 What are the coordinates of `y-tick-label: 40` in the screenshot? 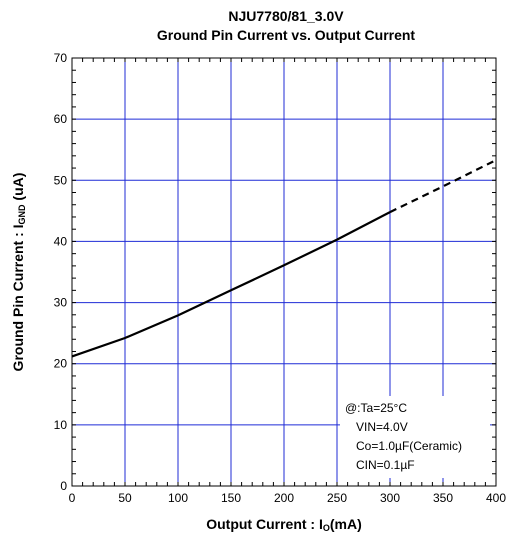 It's located at (61, 241).